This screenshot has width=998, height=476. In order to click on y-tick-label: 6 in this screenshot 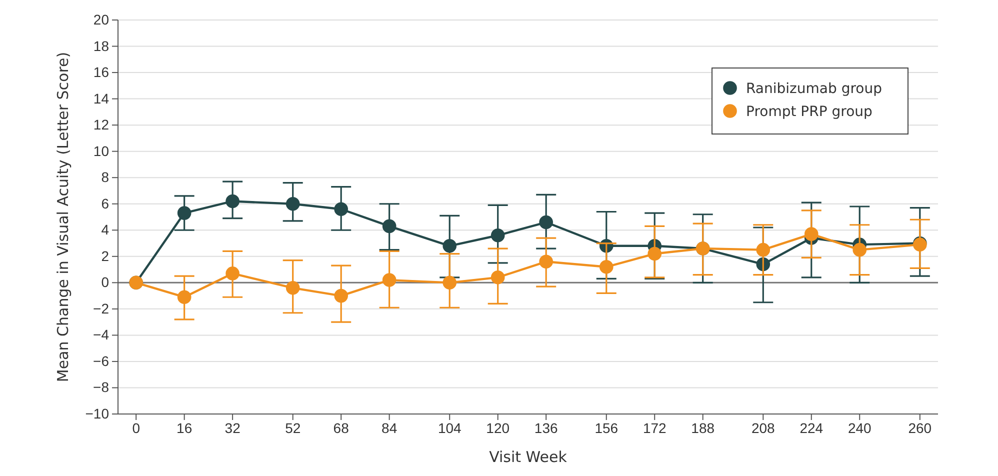, I will do `click(105, 203)`.